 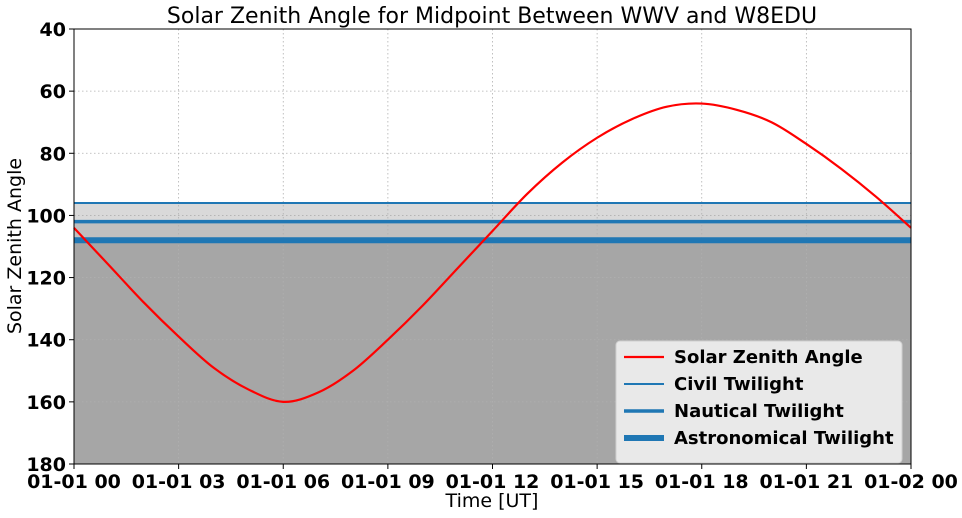 What do you see at coordinates (53, 92) in the screenshot?
I see `y-tick-label-1: 60` at bounding box center [53, 92].